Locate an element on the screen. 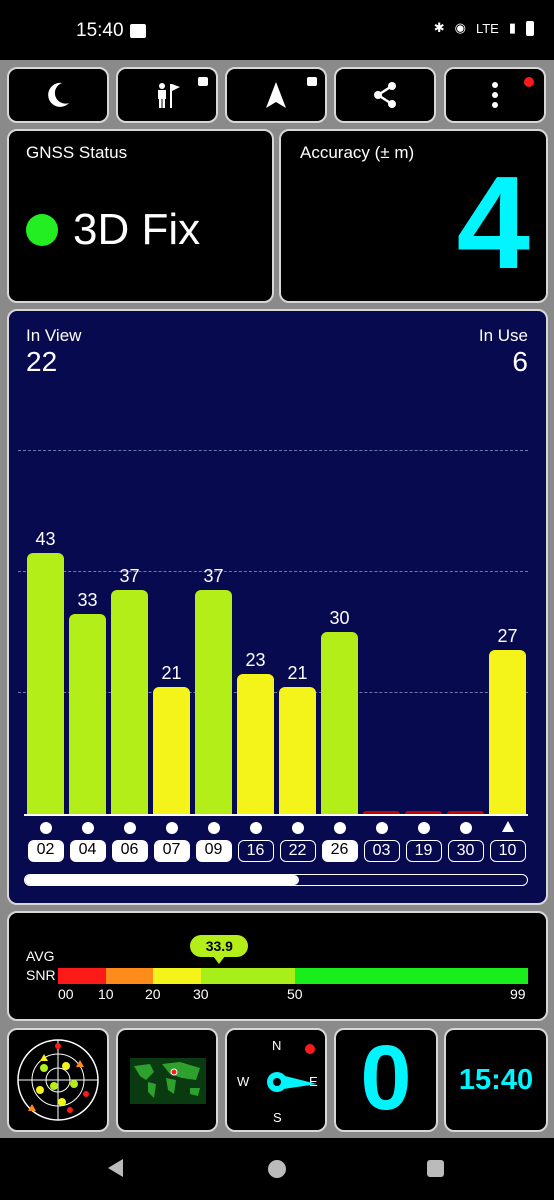  avg-snr-bubble: 33.9 is located at coordinates (219, 946).